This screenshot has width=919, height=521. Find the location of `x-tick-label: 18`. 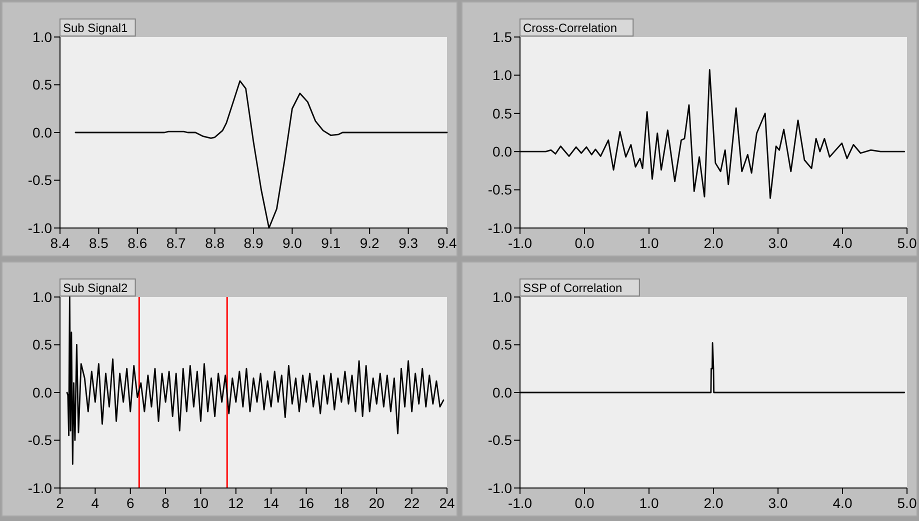

x-tick-label: 18 is located at coordinates (342, 503).